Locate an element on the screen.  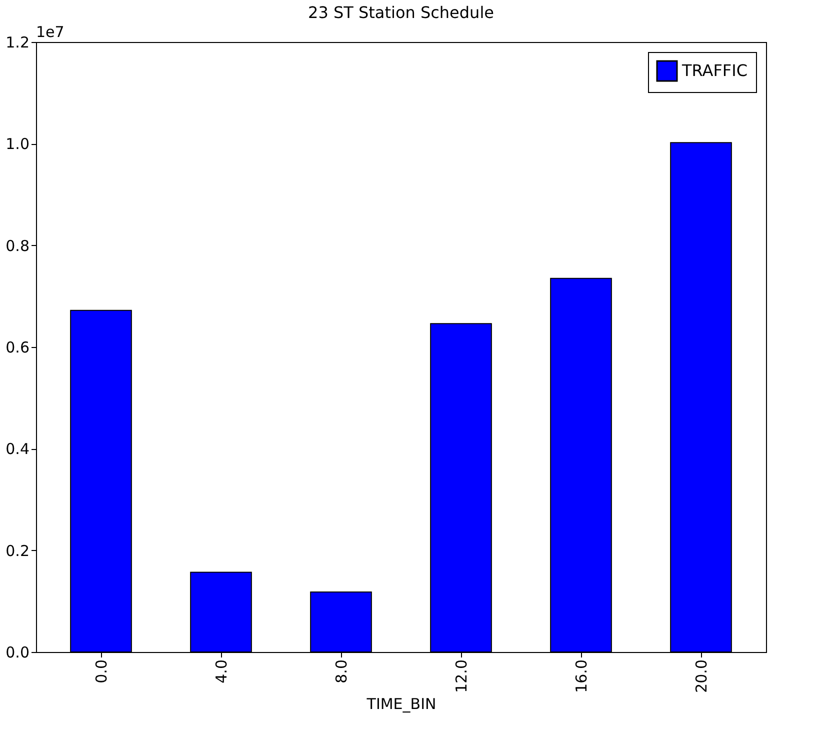
y-tick-label: 0.8 is located at coordinates (18, 245).